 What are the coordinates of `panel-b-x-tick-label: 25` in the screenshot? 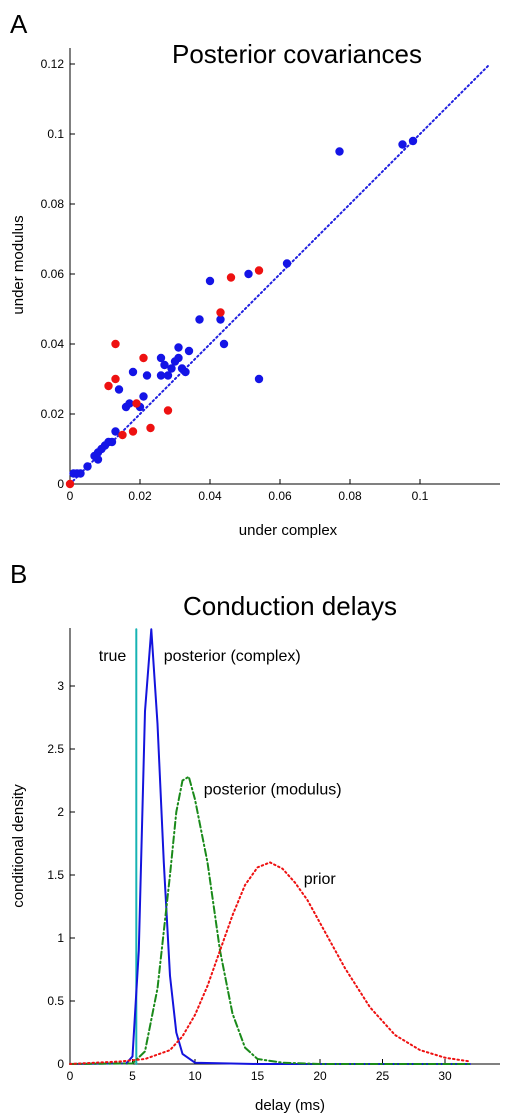 It's located at (383, 1076).